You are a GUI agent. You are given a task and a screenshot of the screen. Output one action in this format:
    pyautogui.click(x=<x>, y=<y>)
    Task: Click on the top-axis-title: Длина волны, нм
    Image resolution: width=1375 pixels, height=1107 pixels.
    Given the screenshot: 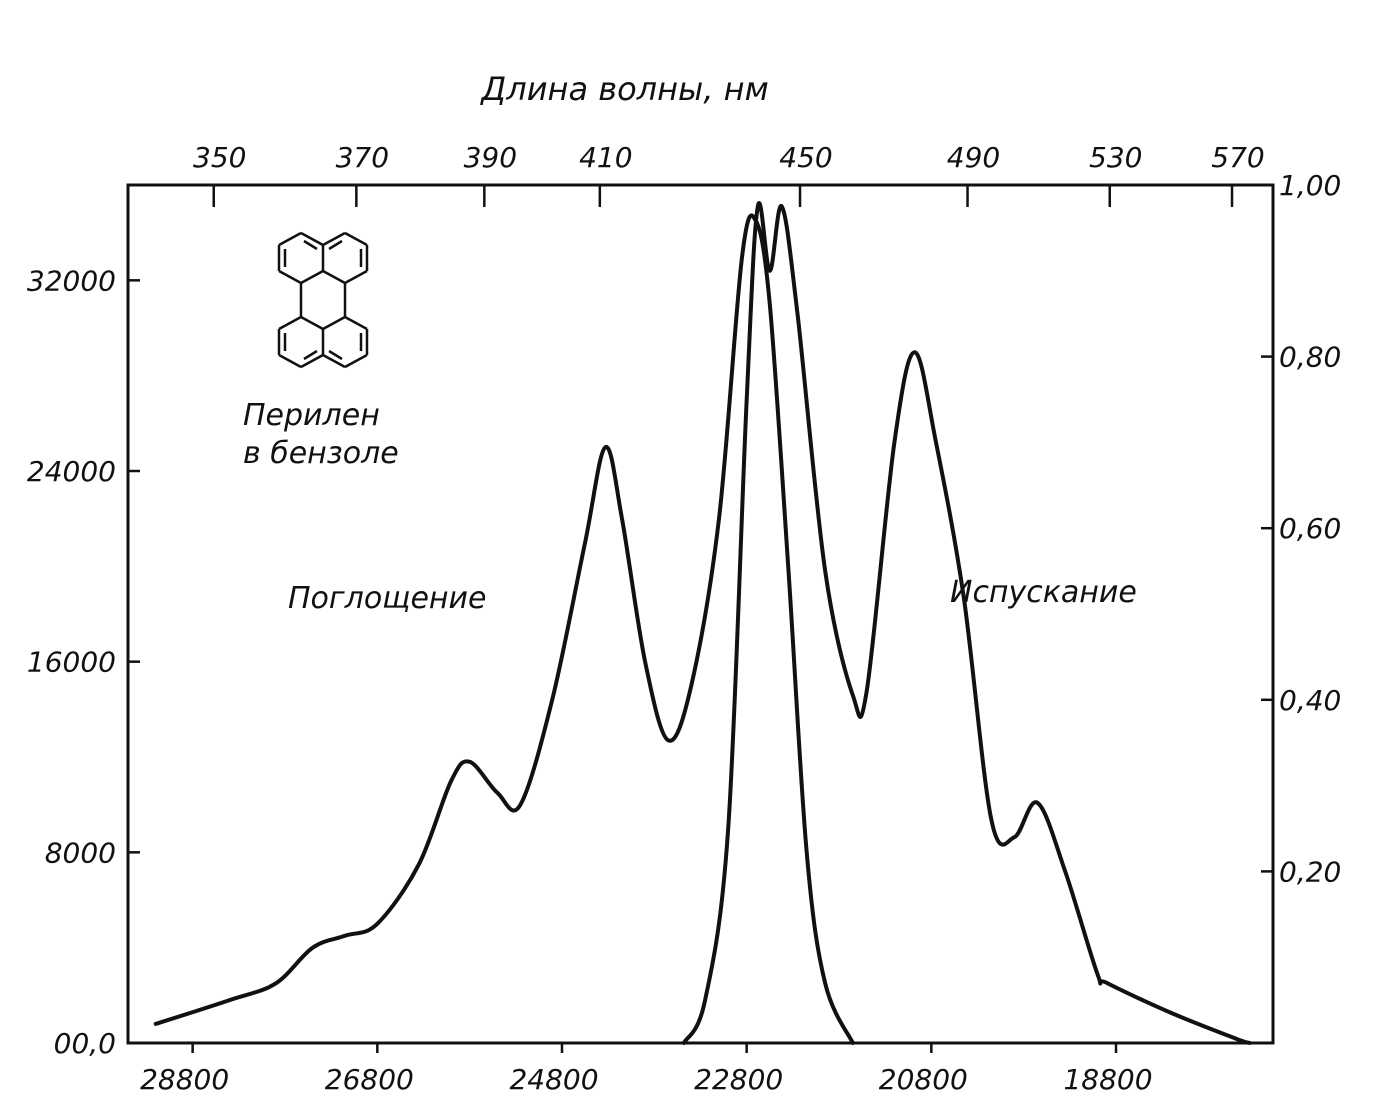 What is the action you would take?
    pyautogui.click(x=623, y=89)
    